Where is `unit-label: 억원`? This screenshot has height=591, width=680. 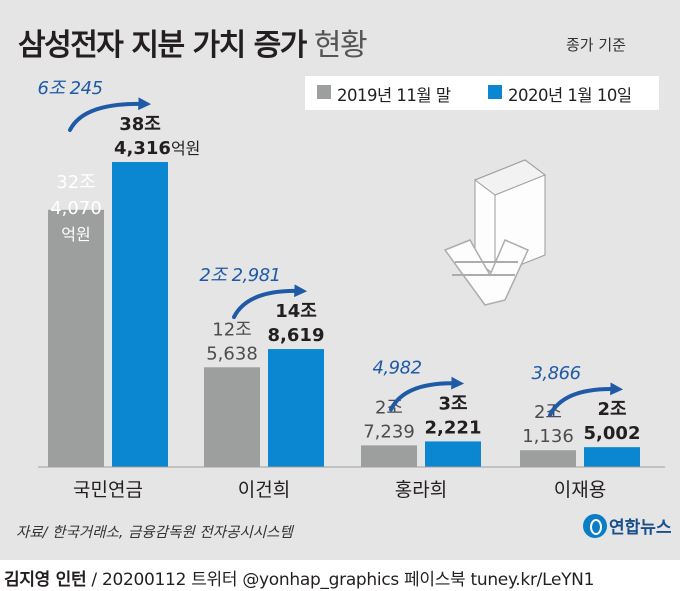
unit-label: 억원 is located at coordinates (75, 234).